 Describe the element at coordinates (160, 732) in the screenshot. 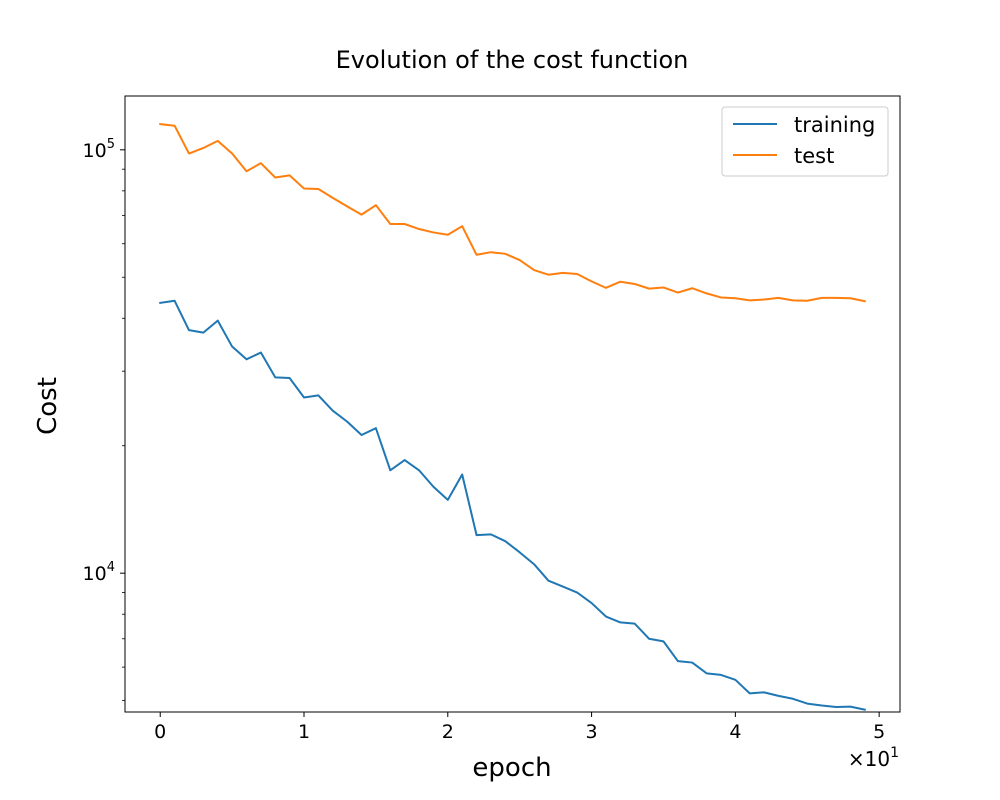

I see `x-tick-label: 0` at that location.